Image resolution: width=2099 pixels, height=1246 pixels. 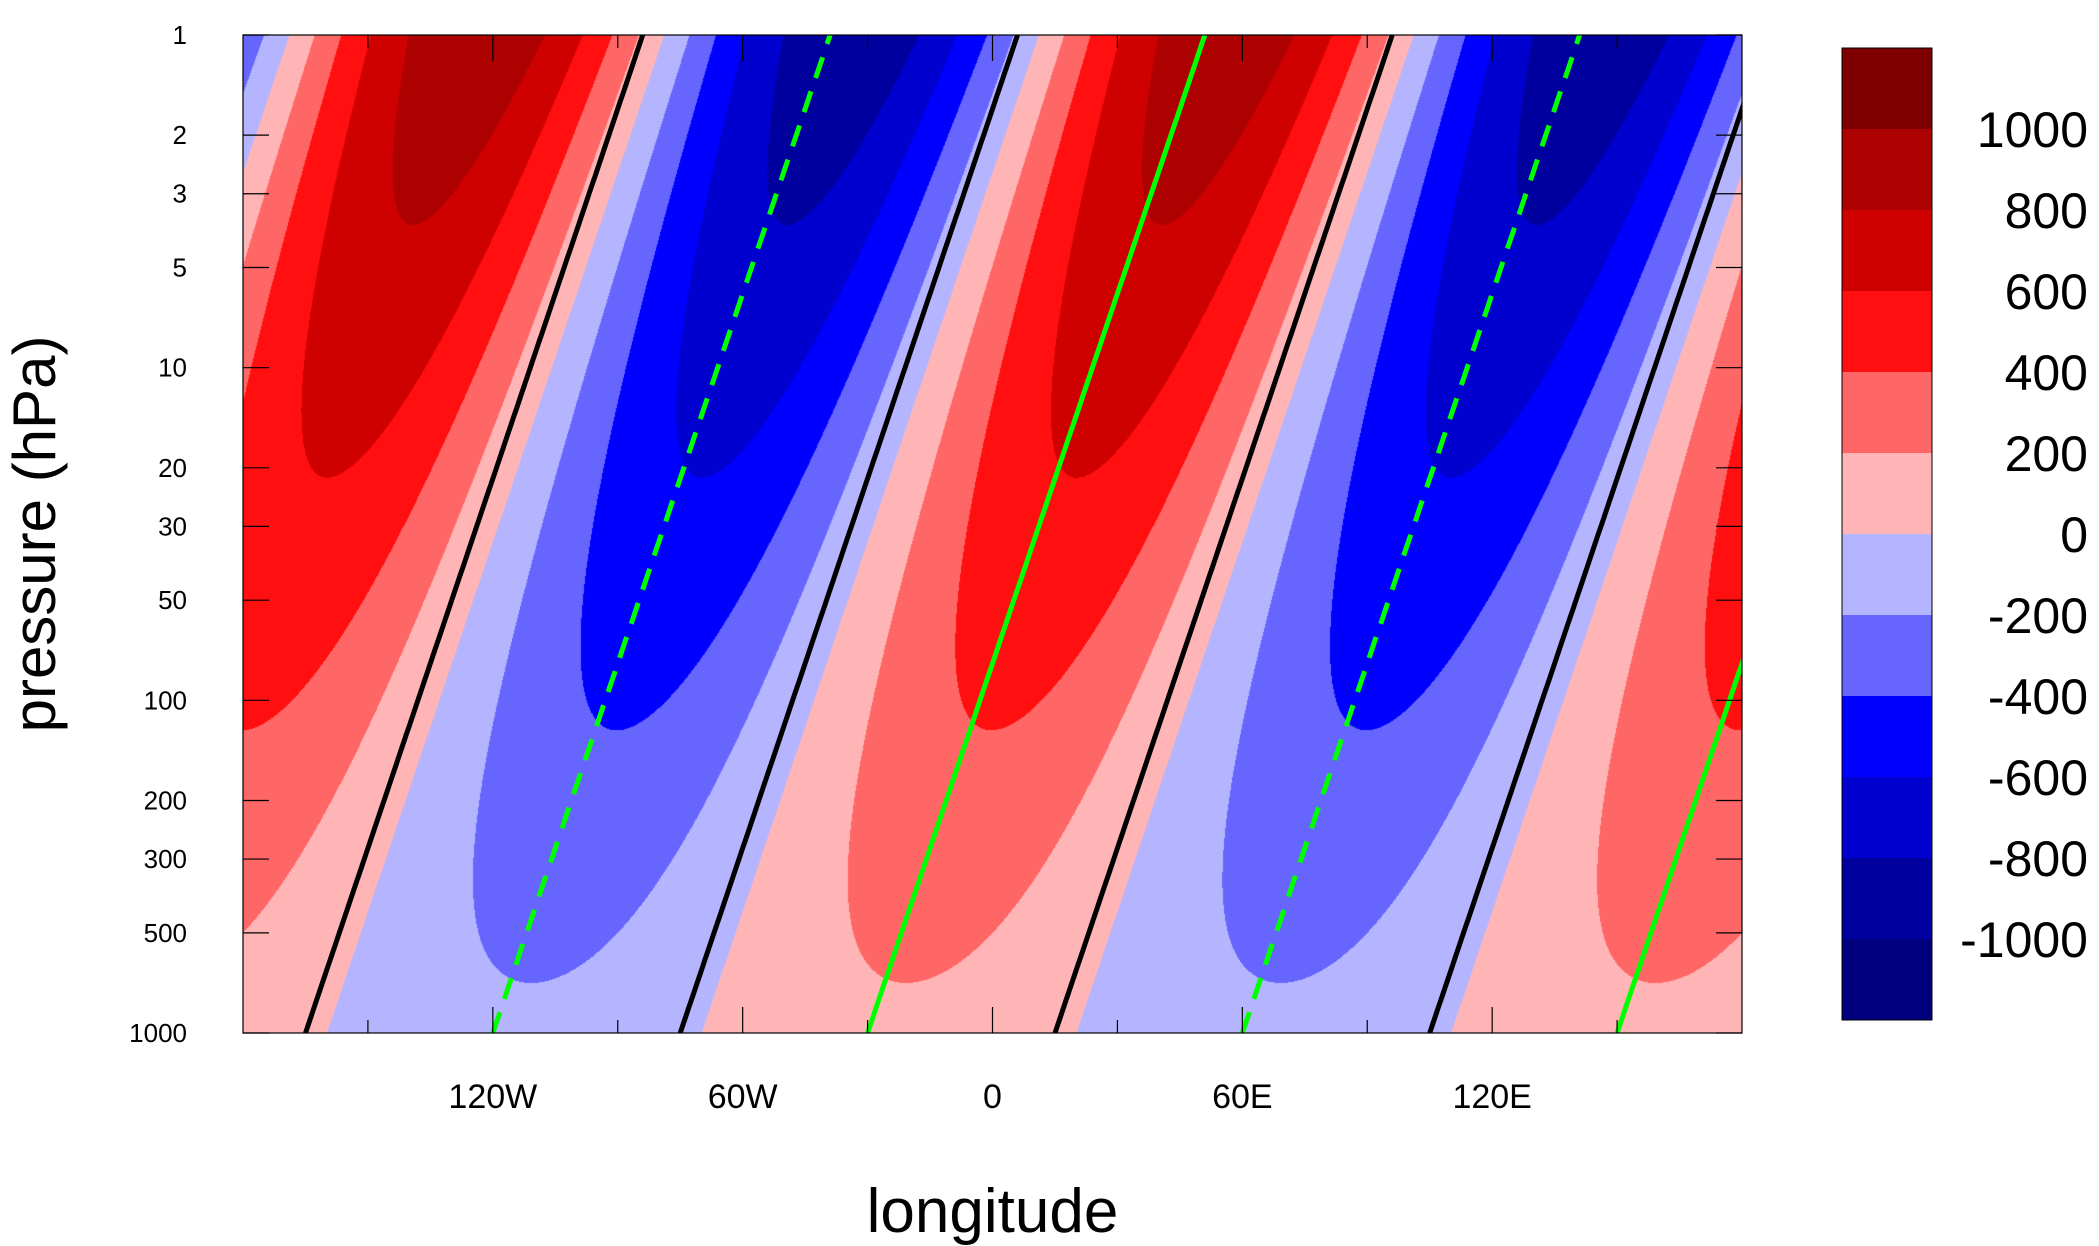 What do you see at coordinates (2046, 373) in the screenshot?
I see `colorbar-label: 400` at bounding box center [2046, 373].